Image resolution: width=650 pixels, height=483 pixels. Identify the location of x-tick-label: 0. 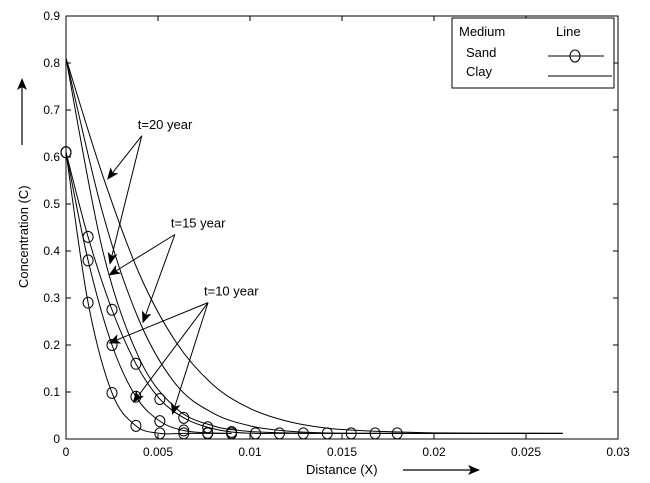
(66, 452).